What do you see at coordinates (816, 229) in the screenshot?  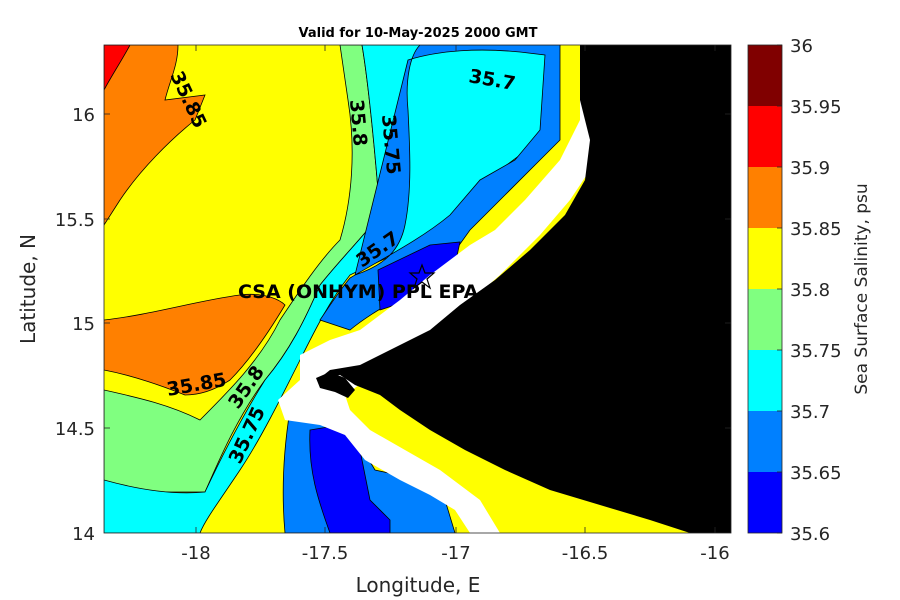 I see `colorbar-tick-label: 35.85` at bounding box center [816, 229].